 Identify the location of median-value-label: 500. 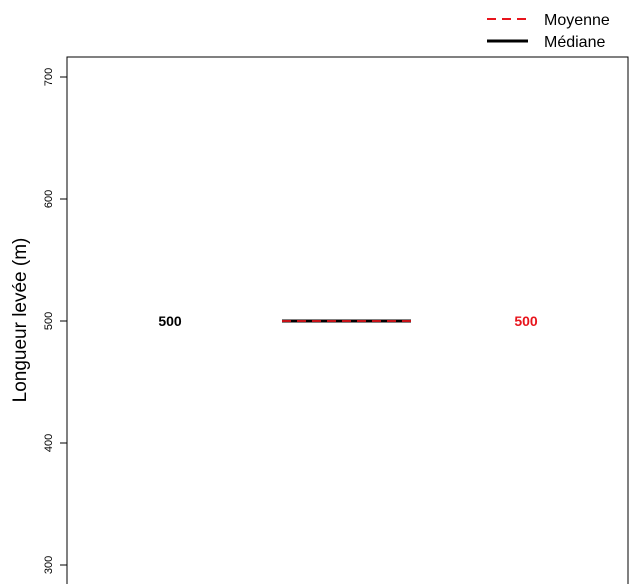
(170, 321).